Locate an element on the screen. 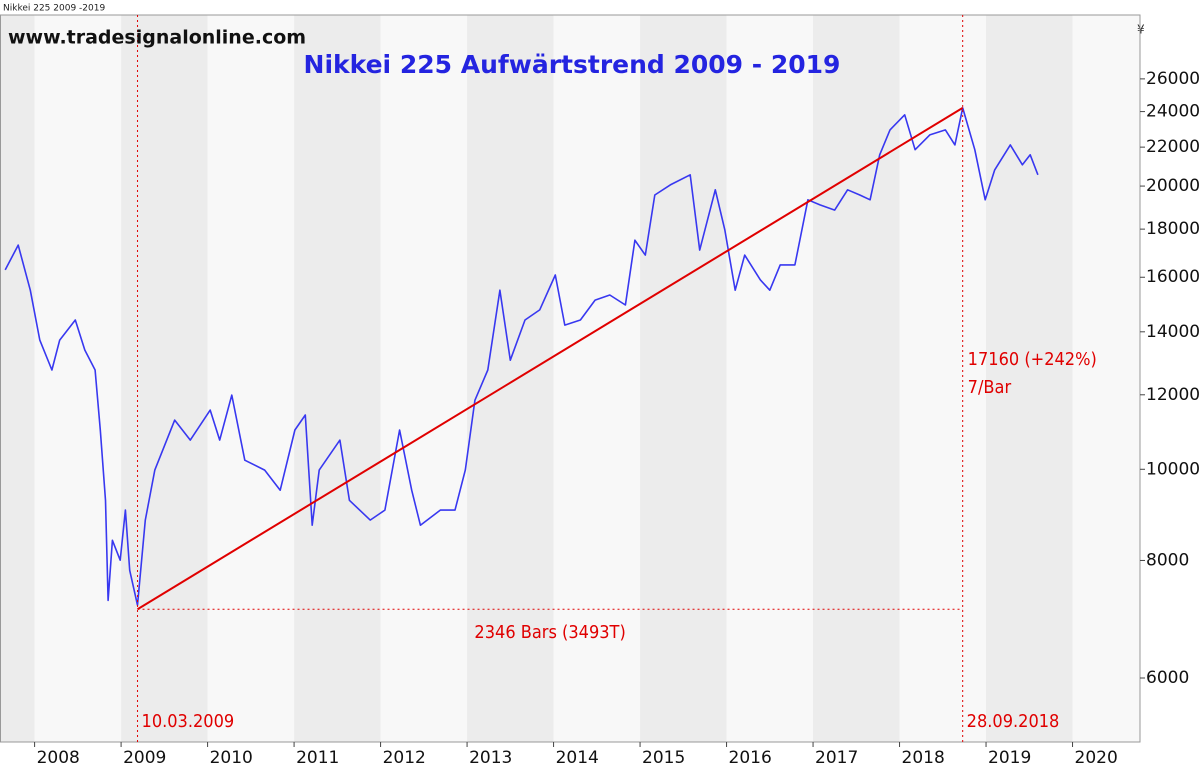 The image size is (1200, 774). x-tick-label: 2010 is located at coordinates (231, 758).